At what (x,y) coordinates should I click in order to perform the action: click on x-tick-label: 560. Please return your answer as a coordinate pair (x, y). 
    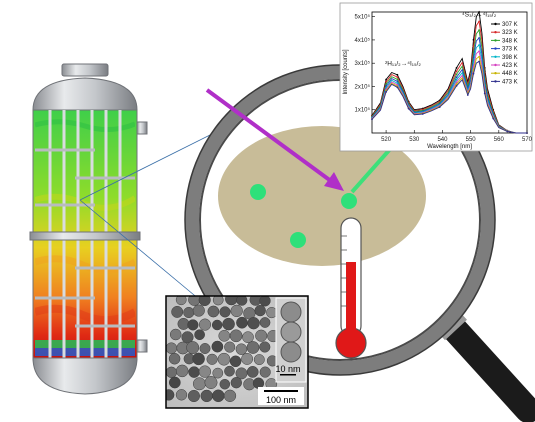
    Looking at the image, I should click on (499, 140).